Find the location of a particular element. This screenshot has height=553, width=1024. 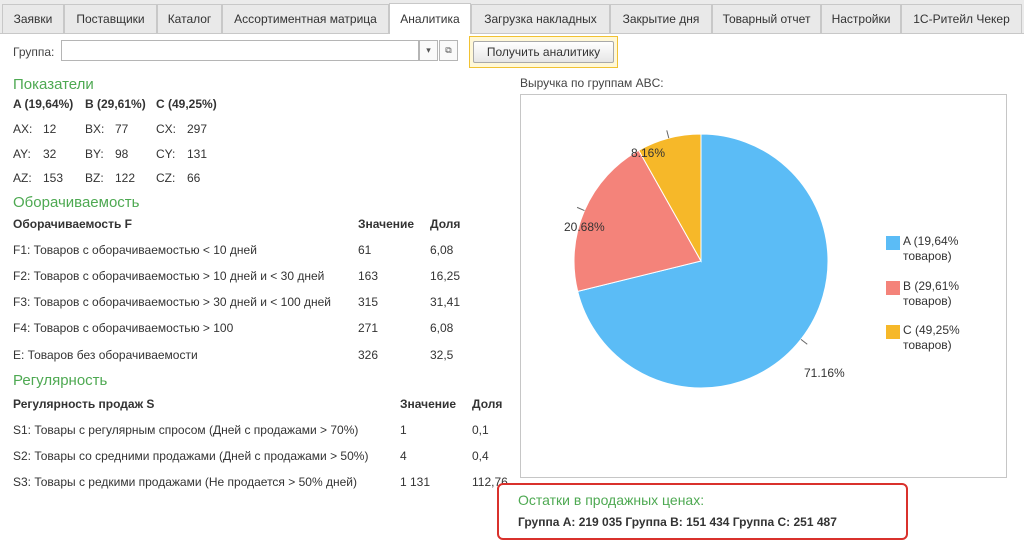

turnover-row-value: 61 is located at coordinates (365, 250).